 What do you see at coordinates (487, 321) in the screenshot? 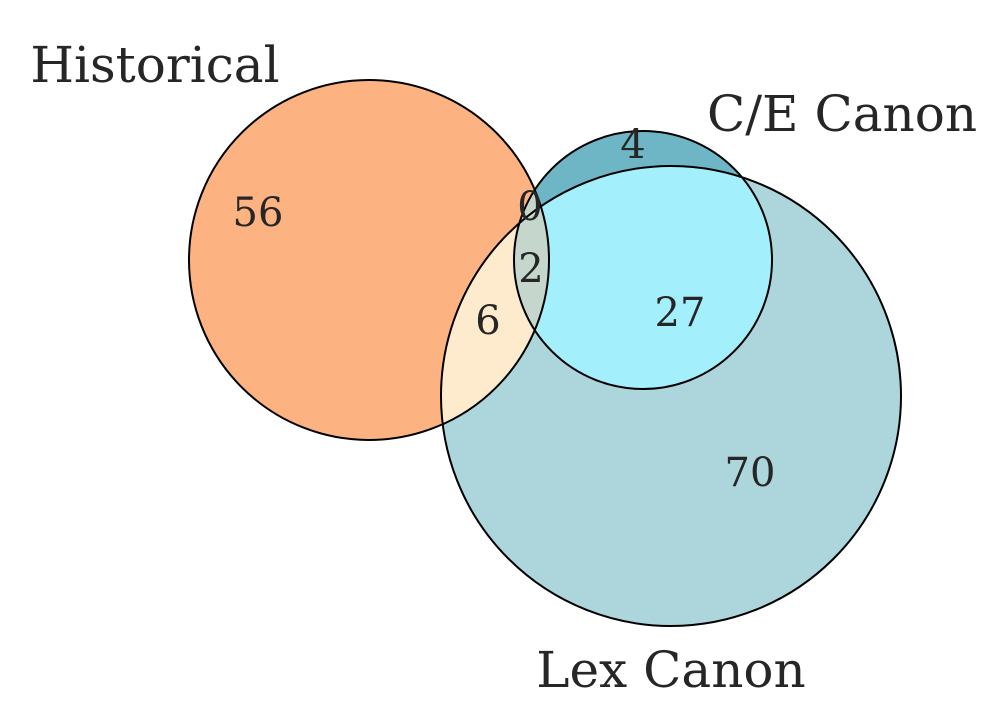
I see `historical-lex-only-count: 6` at bounding box center [487, 321].